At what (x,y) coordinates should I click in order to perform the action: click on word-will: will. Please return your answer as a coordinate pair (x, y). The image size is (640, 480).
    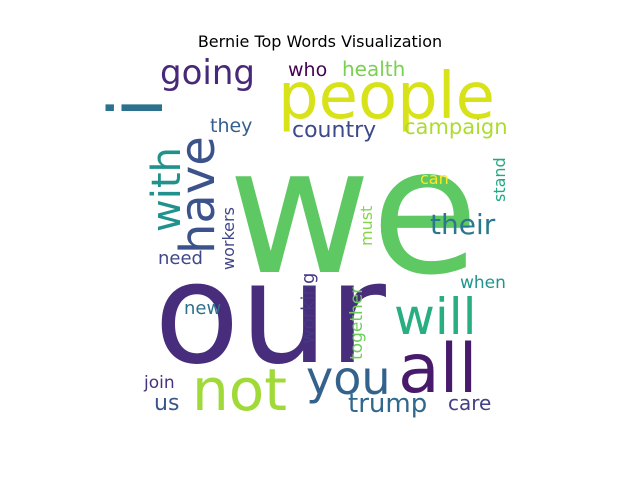
    Looking at the image, I should click on (435, 317).